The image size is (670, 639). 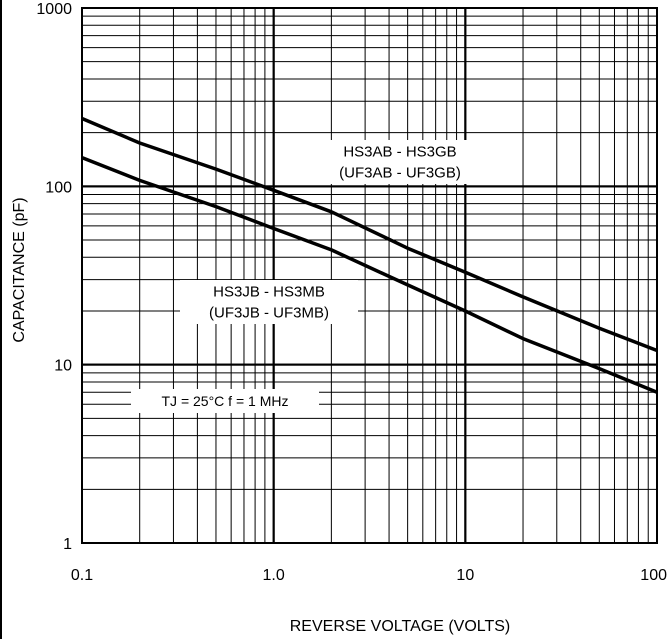 What do you see at coordinates (58, 187) in the screenshot?
I see `y-tick-label: 100` at bounding box center [58, 187].